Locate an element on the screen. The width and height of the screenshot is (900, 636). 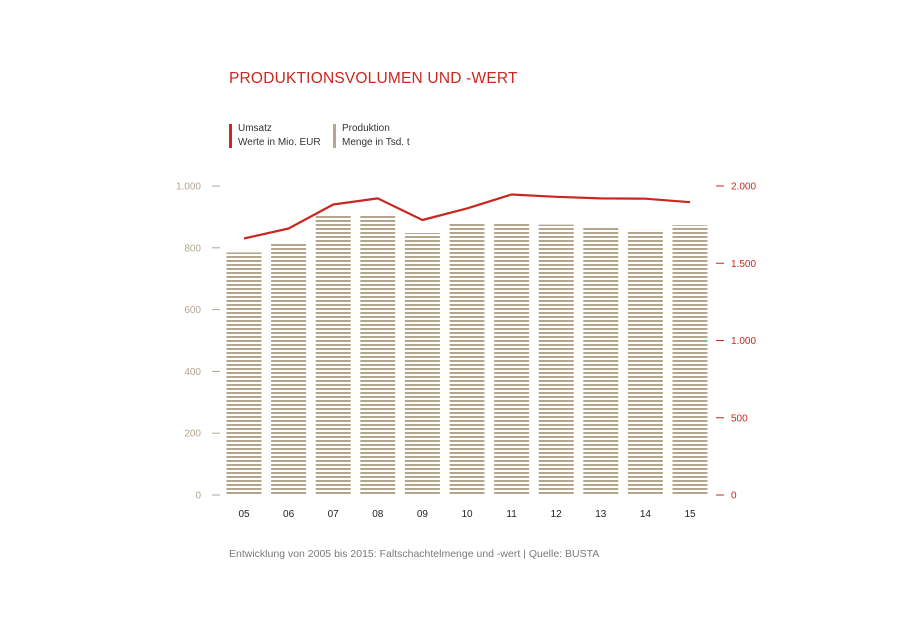
x-tick-label-08: 08 is located at coordinates (378, 514).